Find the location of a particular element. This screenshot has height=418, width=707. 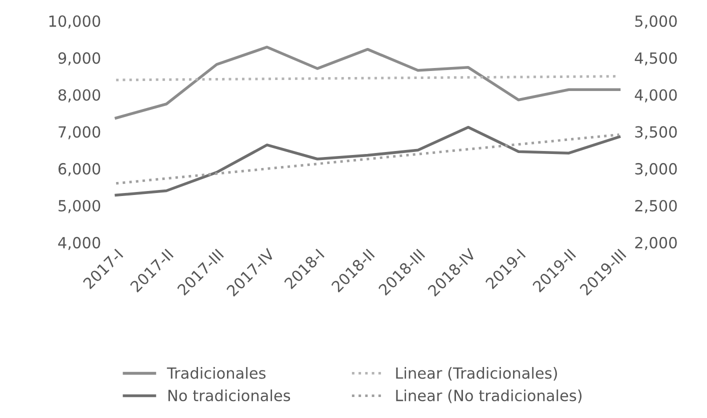

y2-tick-label: 3,000 is located at coordinates (656, 169).